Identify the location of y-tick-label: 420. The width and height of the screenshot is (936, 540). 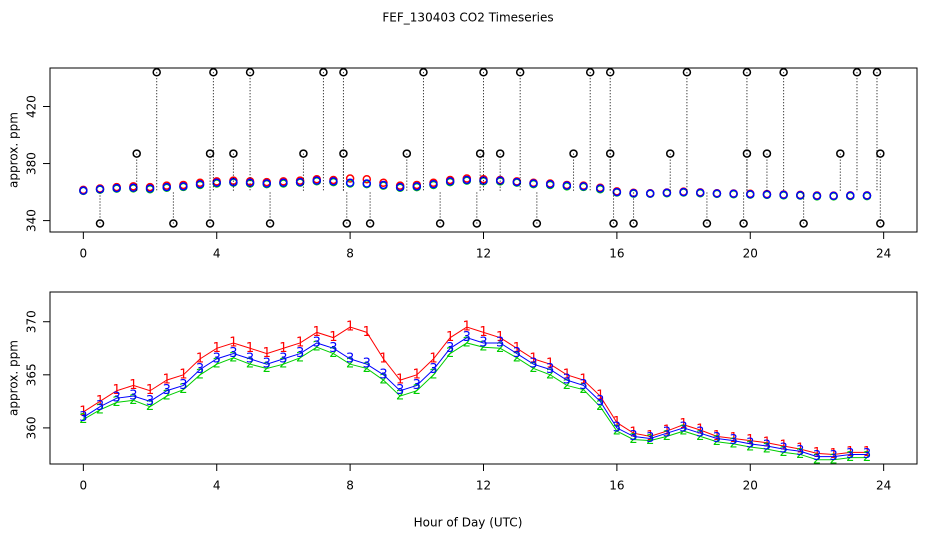
(32, 106).